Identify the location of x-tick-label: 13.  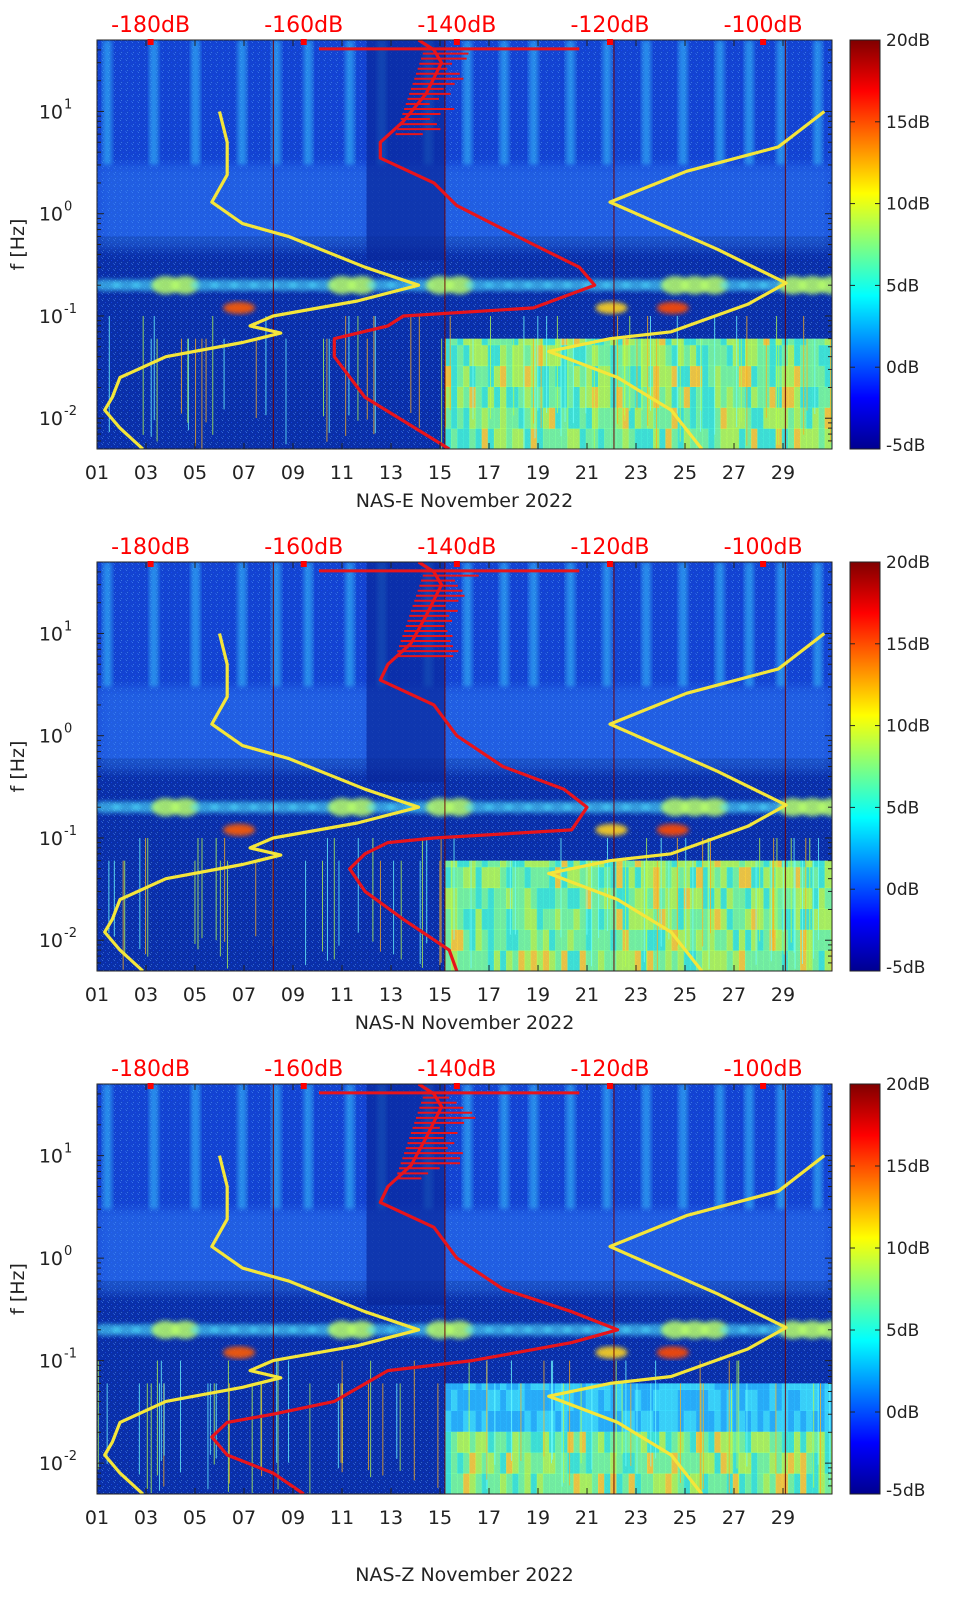
(391, 473).